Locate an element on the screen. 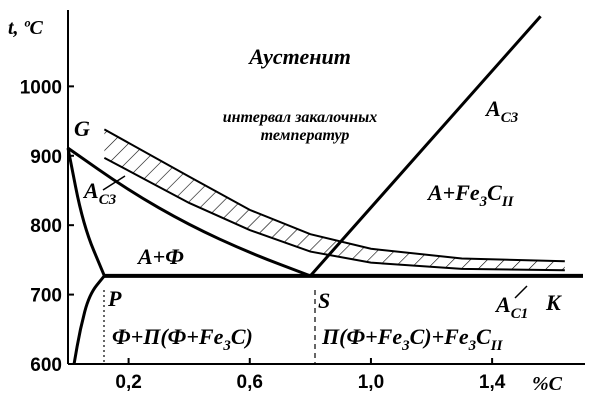  subscript: C1 is located at coordinates (520, 314).